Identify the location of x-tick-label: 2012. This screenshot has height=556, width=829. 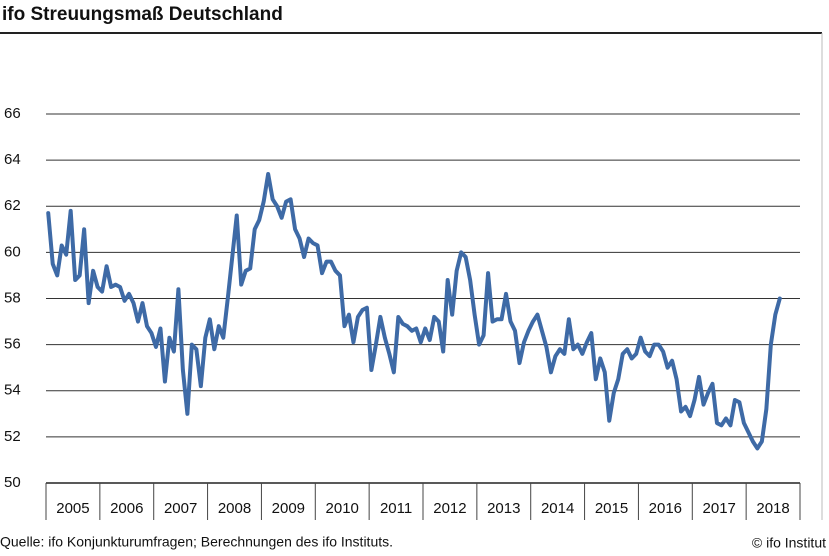
(449, 508).